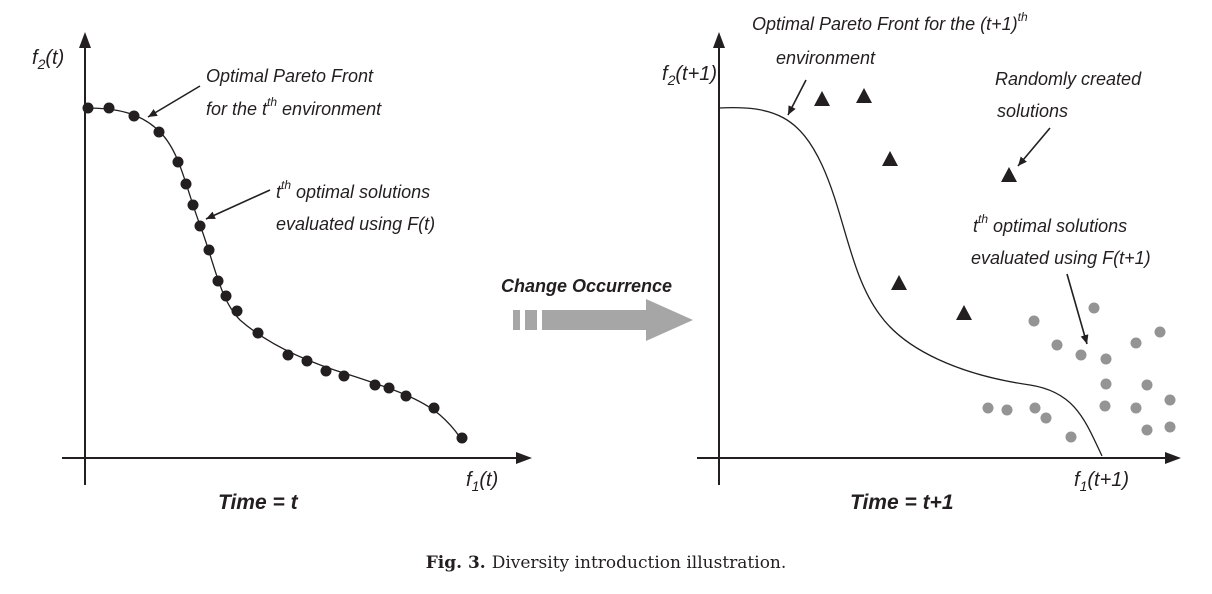  Describe the element at coordinates (797, 97) in the screenshot. I see `right-front-pointer-arrow` at that location.